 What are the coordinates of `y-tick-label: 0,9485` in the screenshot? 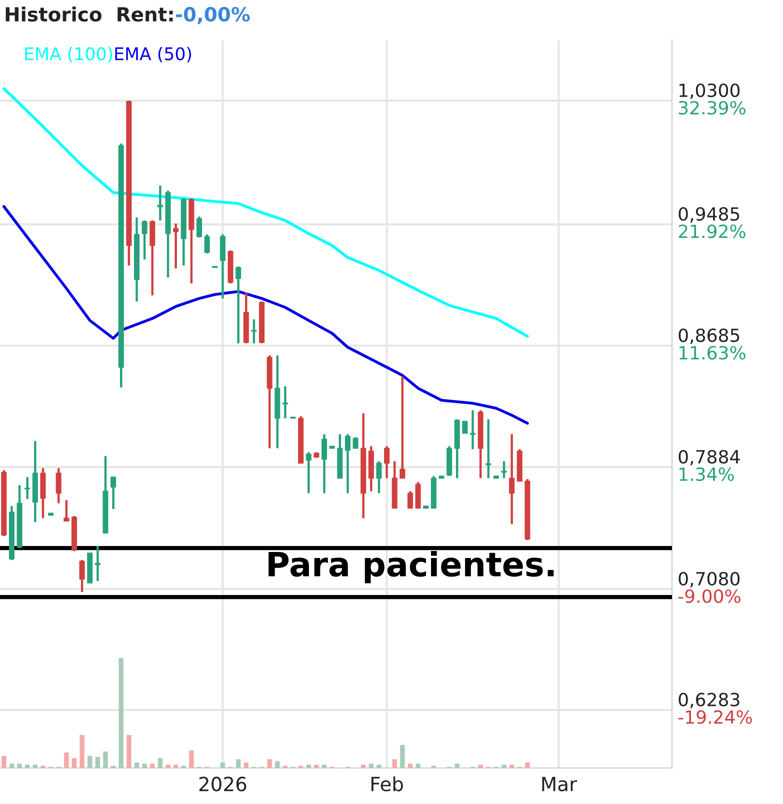 It's located at (709, 215).